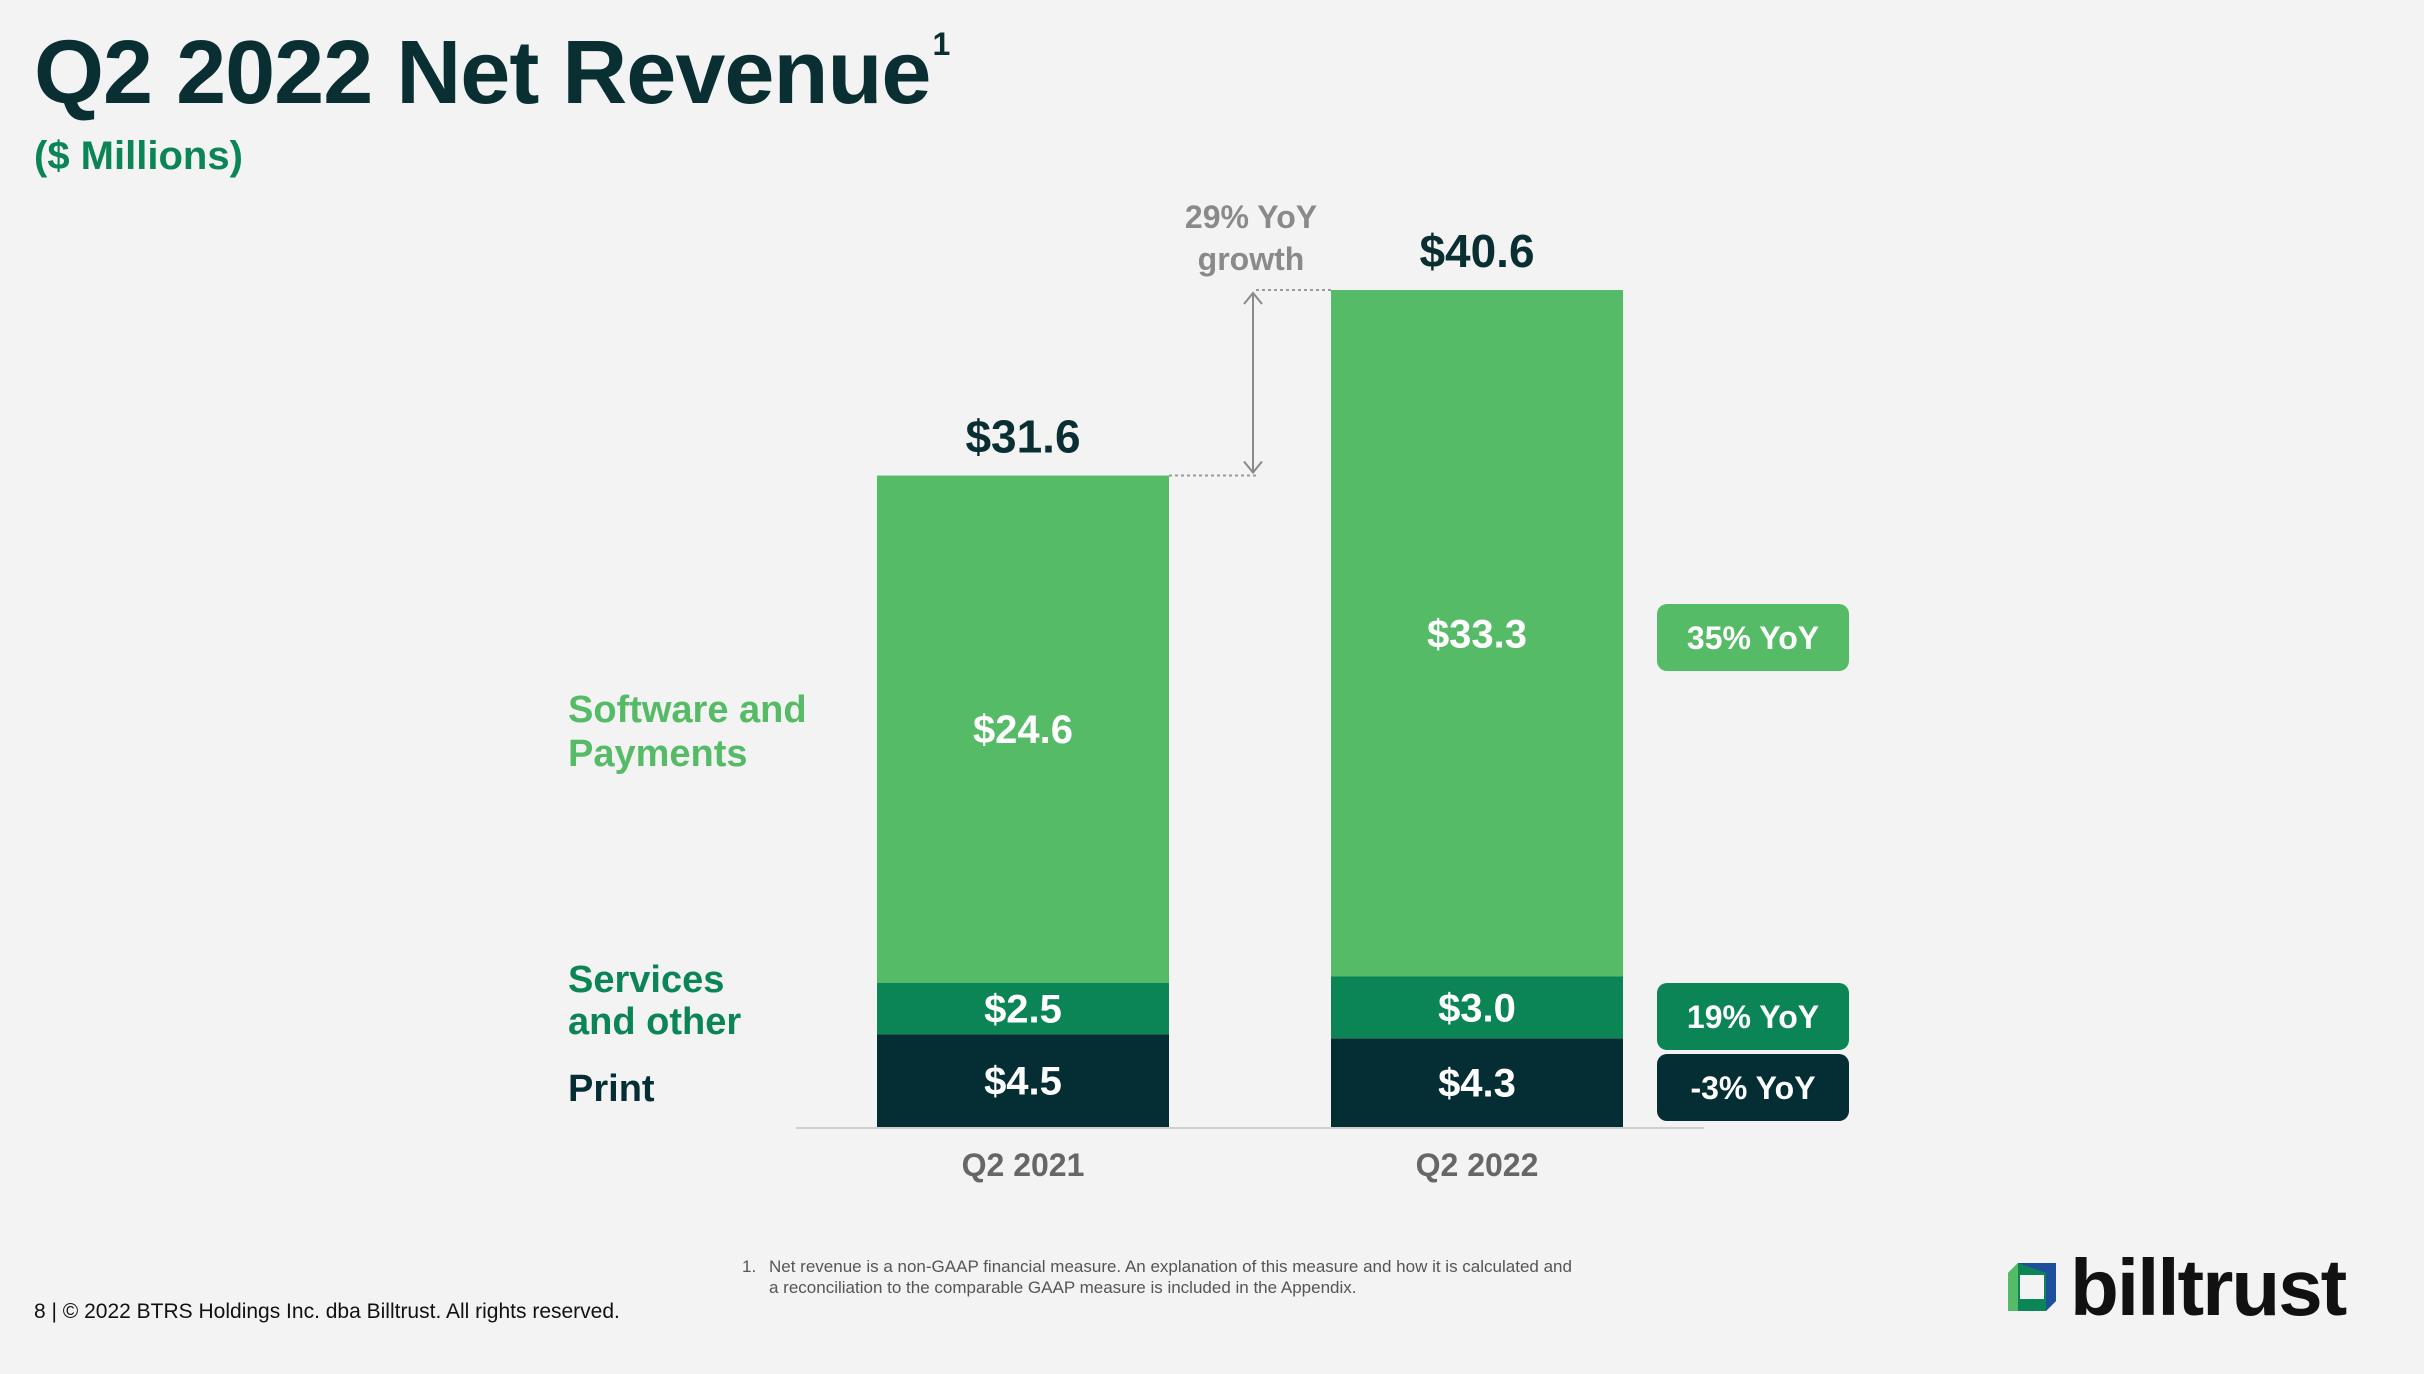 This screenshot has height=1374, width=2424. I want to click on growth-annotation-text: 29% YoY, so click(1251, 217).